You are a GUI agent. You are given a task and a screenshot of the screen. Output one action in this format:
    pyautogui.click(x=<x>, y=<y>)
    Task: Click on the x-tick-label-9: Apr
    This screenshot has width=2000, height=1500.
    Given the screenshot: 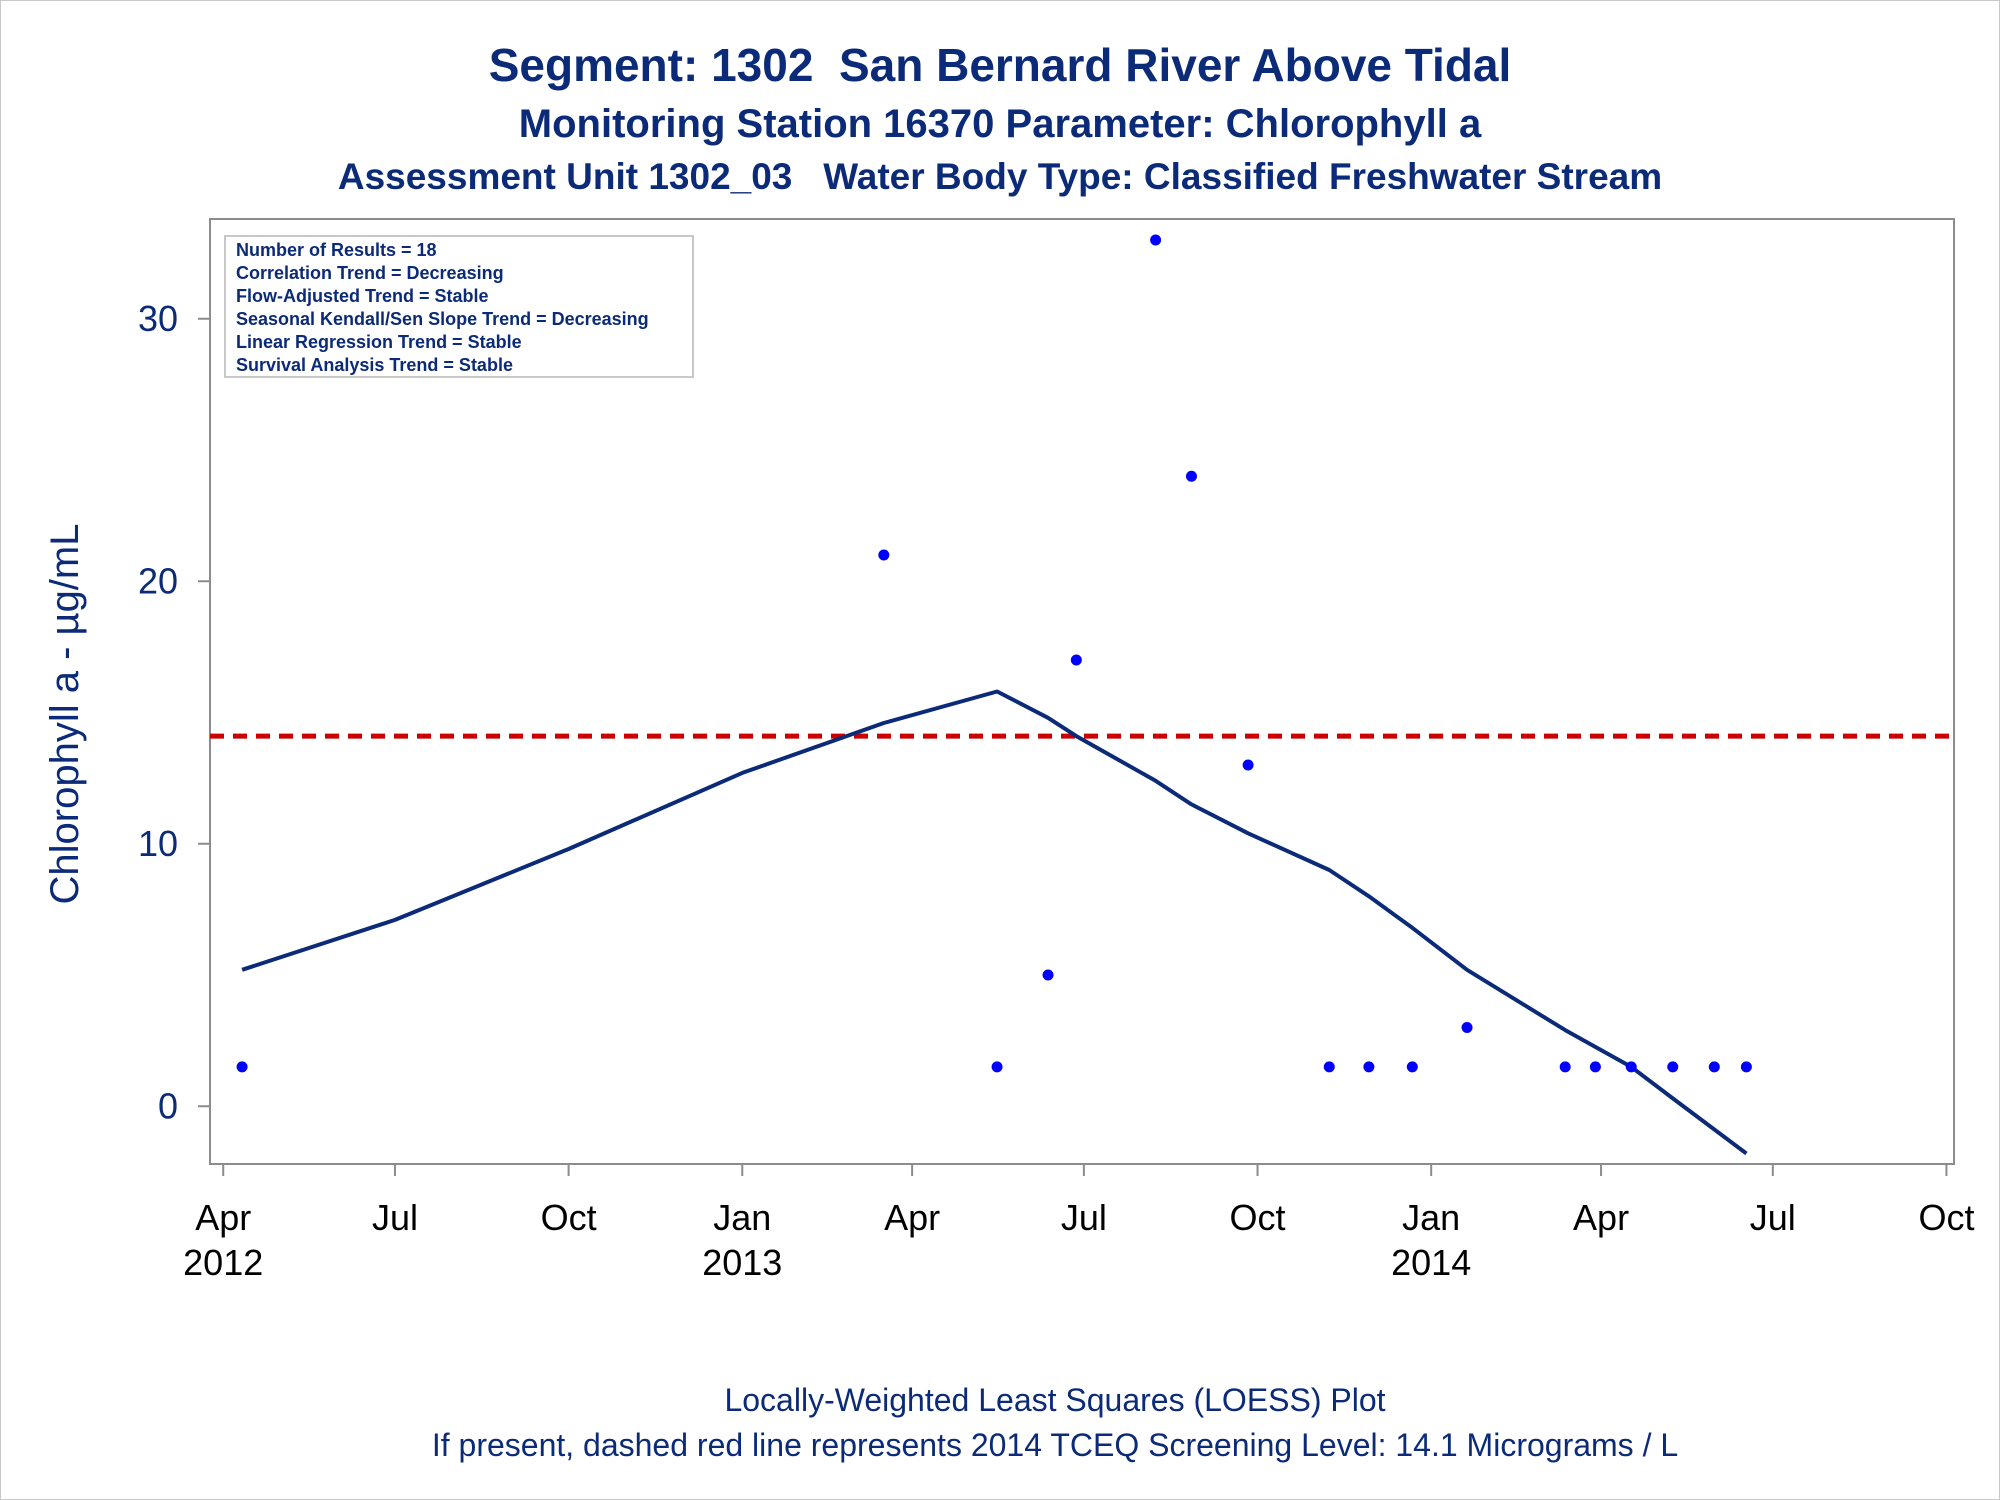 What is the action you would take?
    pyautogui.click(x=1601, y=1217)
    